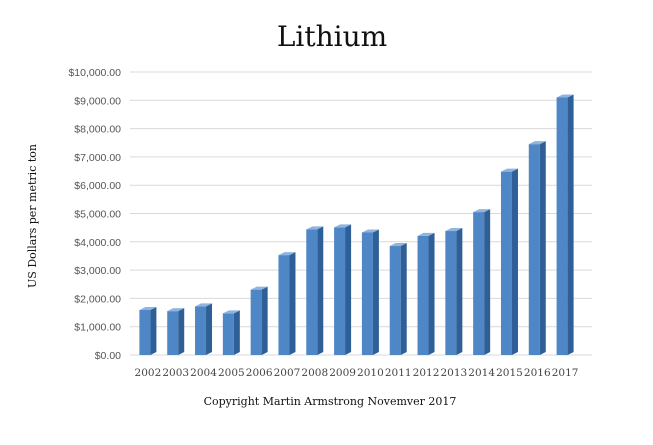 Image resolution: width=653 pixels, height=445 pixels. I want to click on y-tick-label: $5,000.00, so click(97, 215).